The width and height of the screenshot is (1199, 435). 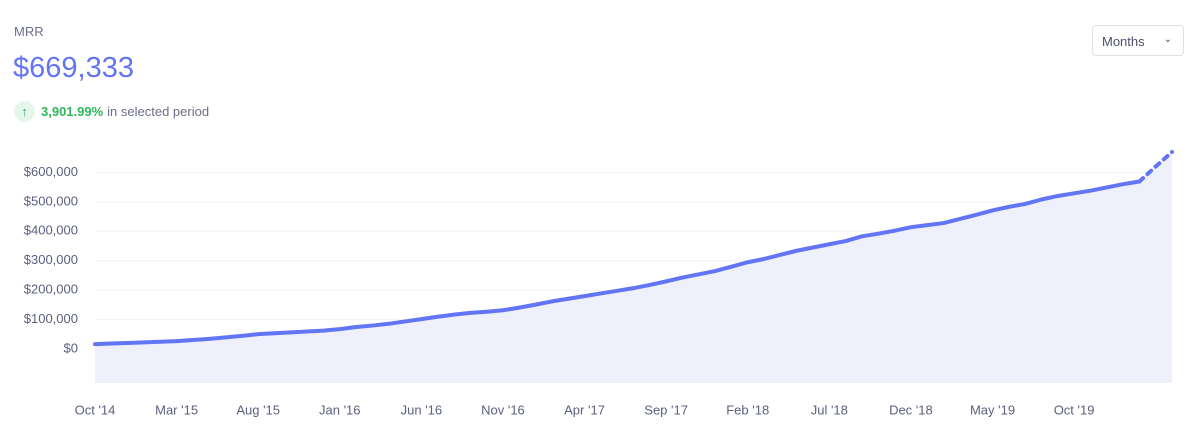 I want to click on x-tick-label: May '19, so click(x=992, y=409).